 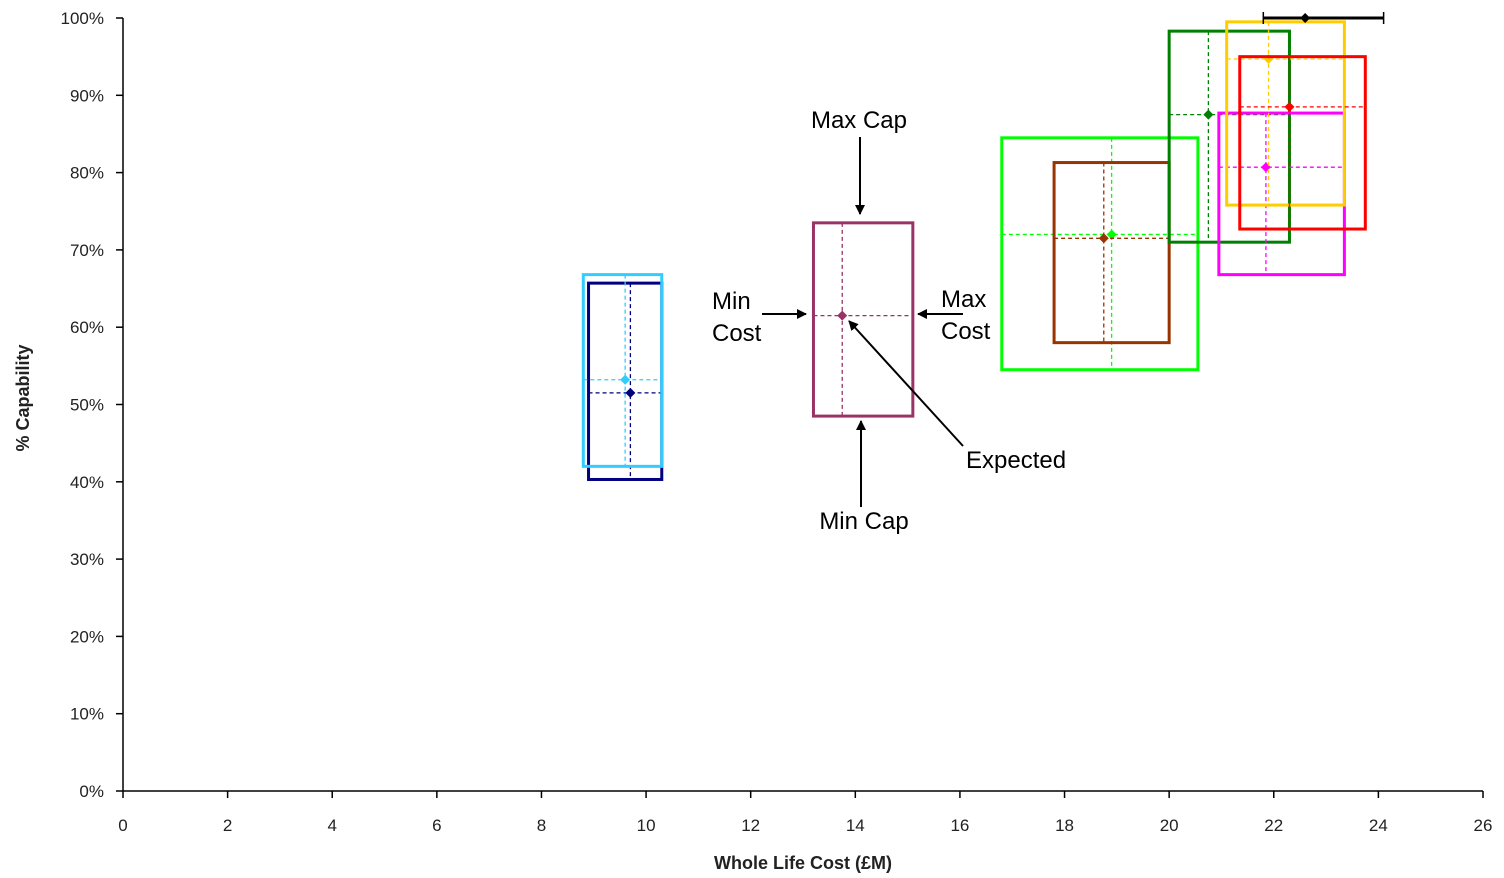 I want to click on annotation-min-cost: Min Cost, so click(x=737, y=317).